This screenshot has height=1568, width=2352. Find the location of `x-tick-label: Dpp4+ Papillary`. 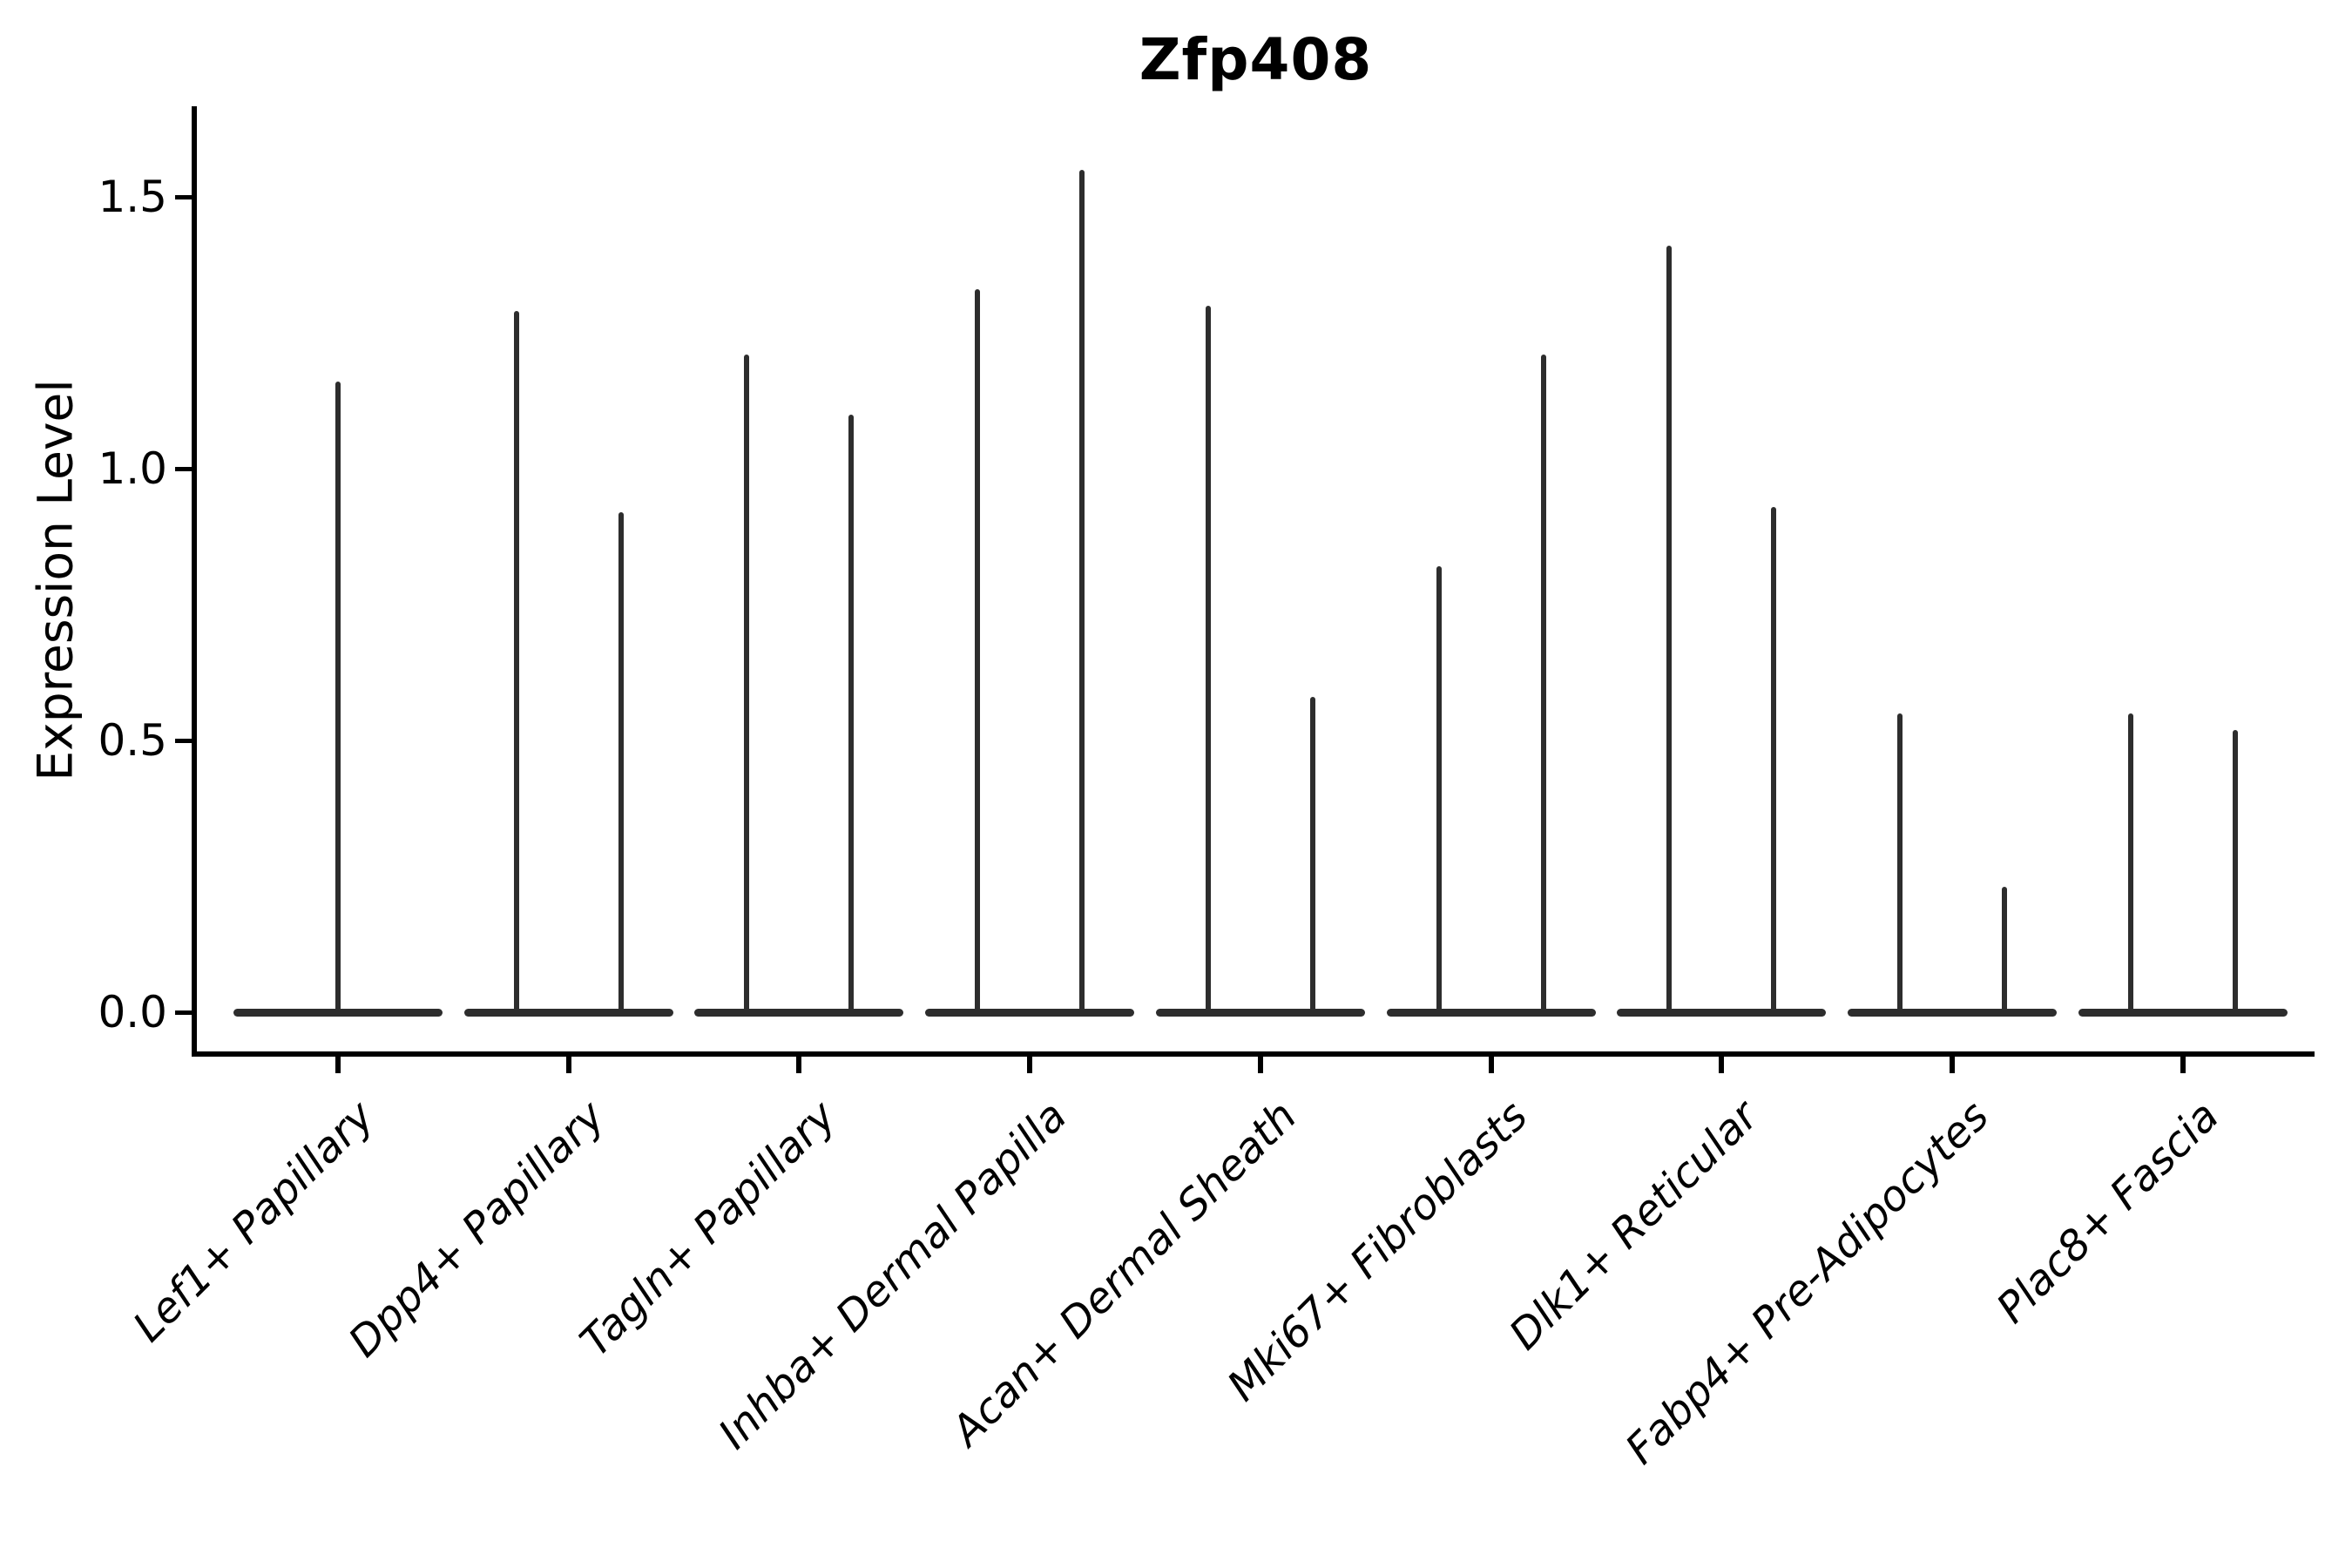

x-tick-label: Dpp4+ Papillary is located at coordinates (477, 1230).